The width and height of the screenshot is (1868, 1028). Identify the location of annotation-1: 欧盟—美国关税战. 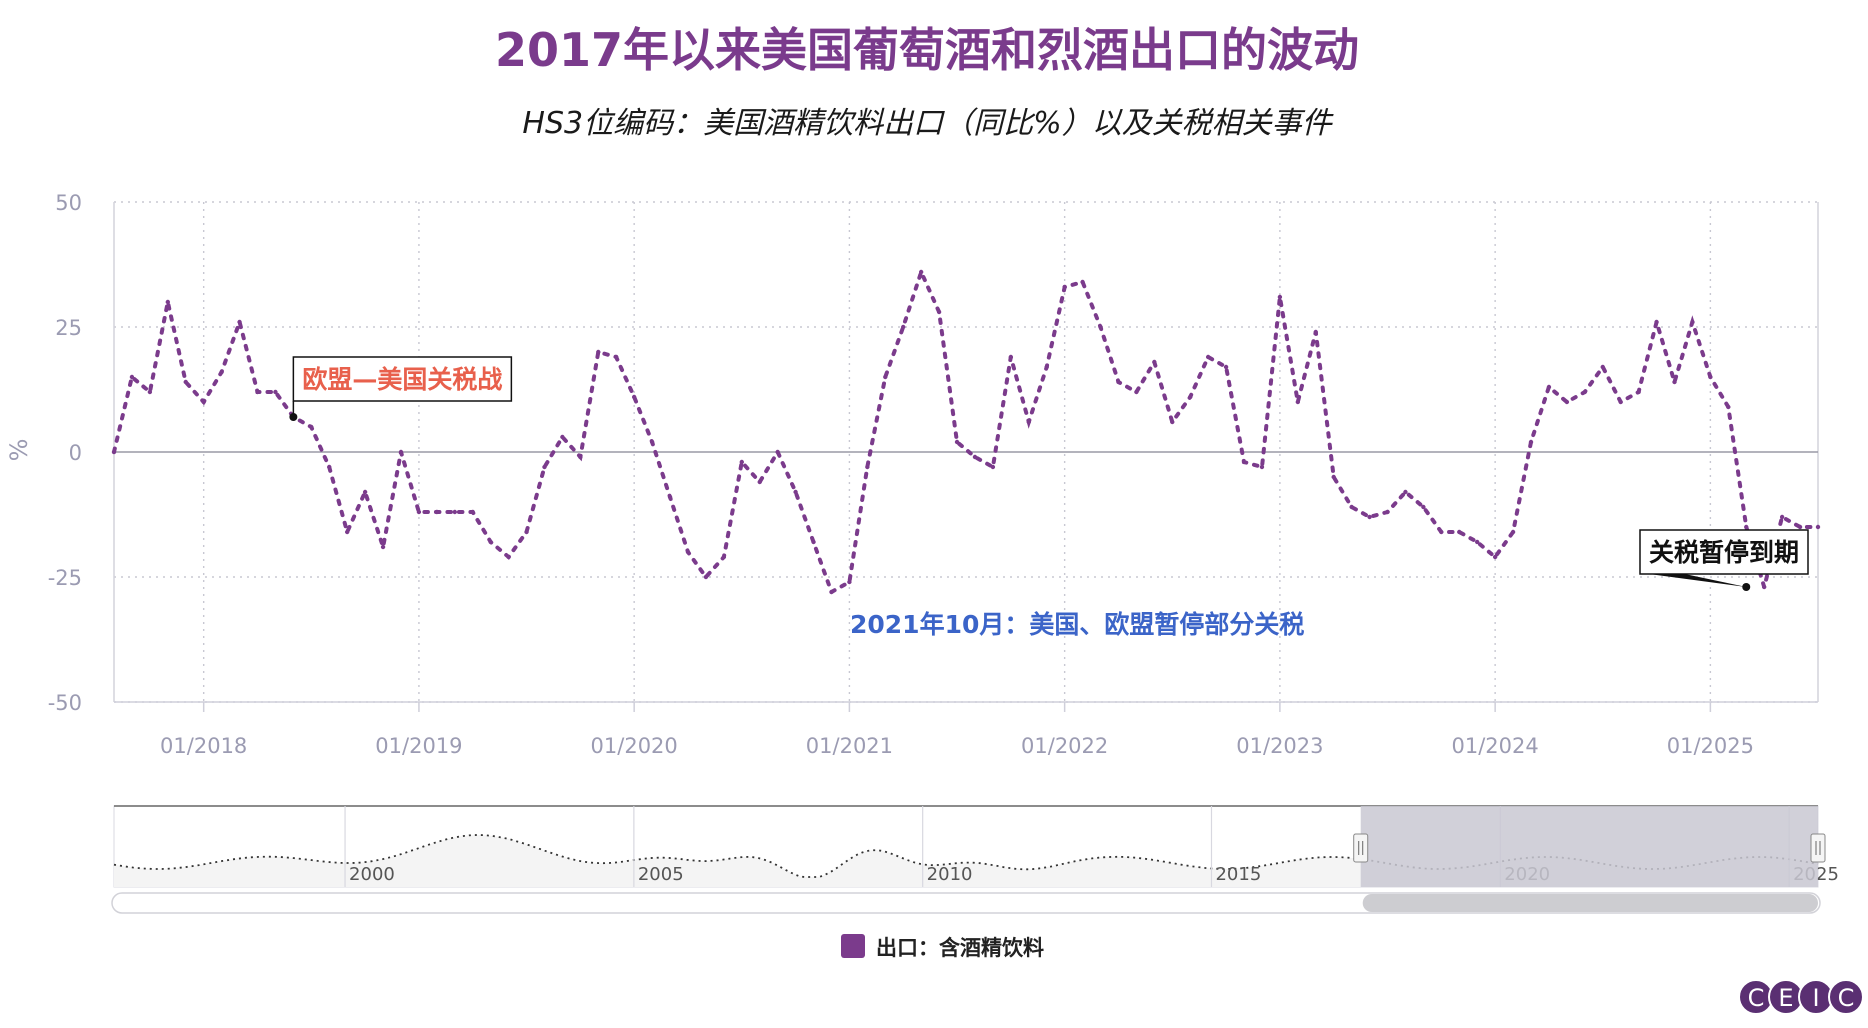
(401, 388).